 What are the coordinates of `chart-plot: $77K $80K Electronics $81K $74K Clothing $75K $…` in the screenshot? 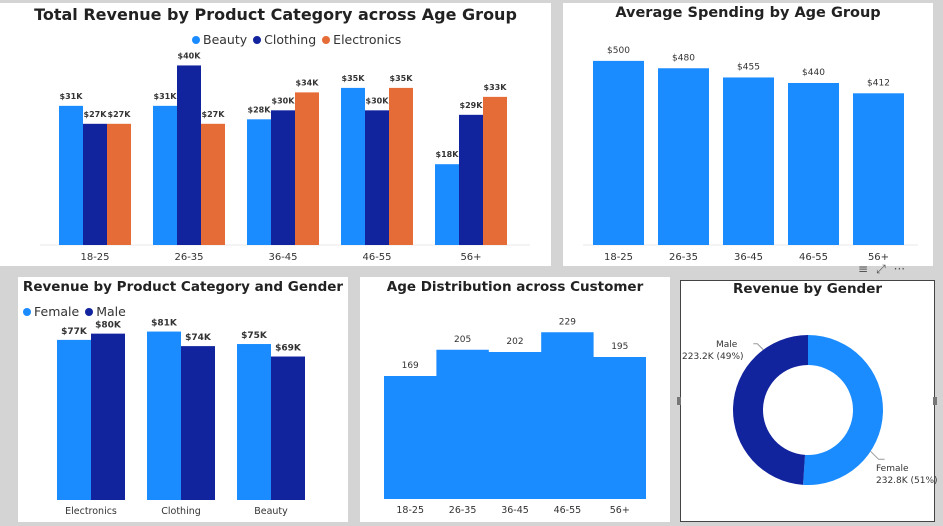 It's located at (181, 418).